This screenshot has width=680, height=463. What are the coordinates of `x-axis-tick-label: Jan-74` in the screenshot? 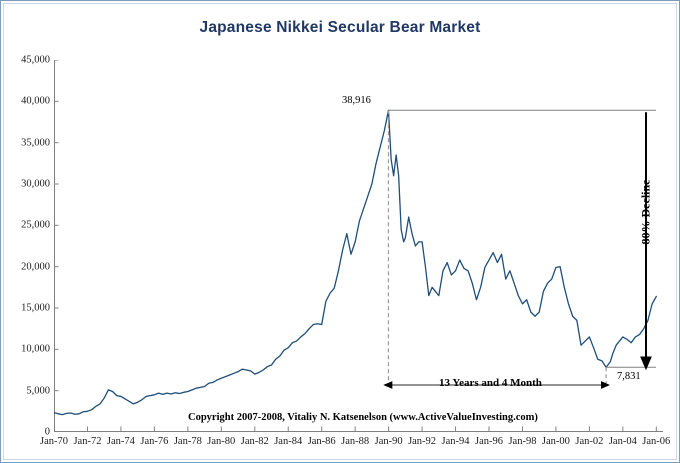 It's located at (120, 441).